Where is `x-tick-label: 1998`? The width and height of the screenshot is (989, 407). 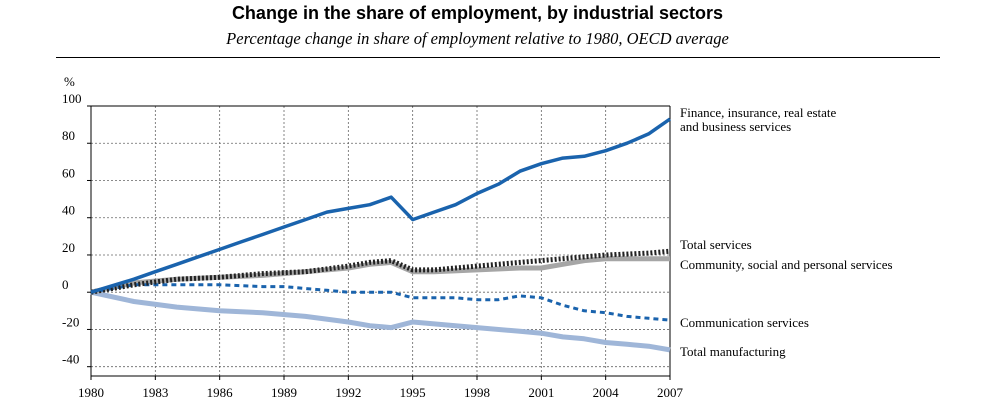
x-tick-label: 1998 is located at coordinates (477, 392).